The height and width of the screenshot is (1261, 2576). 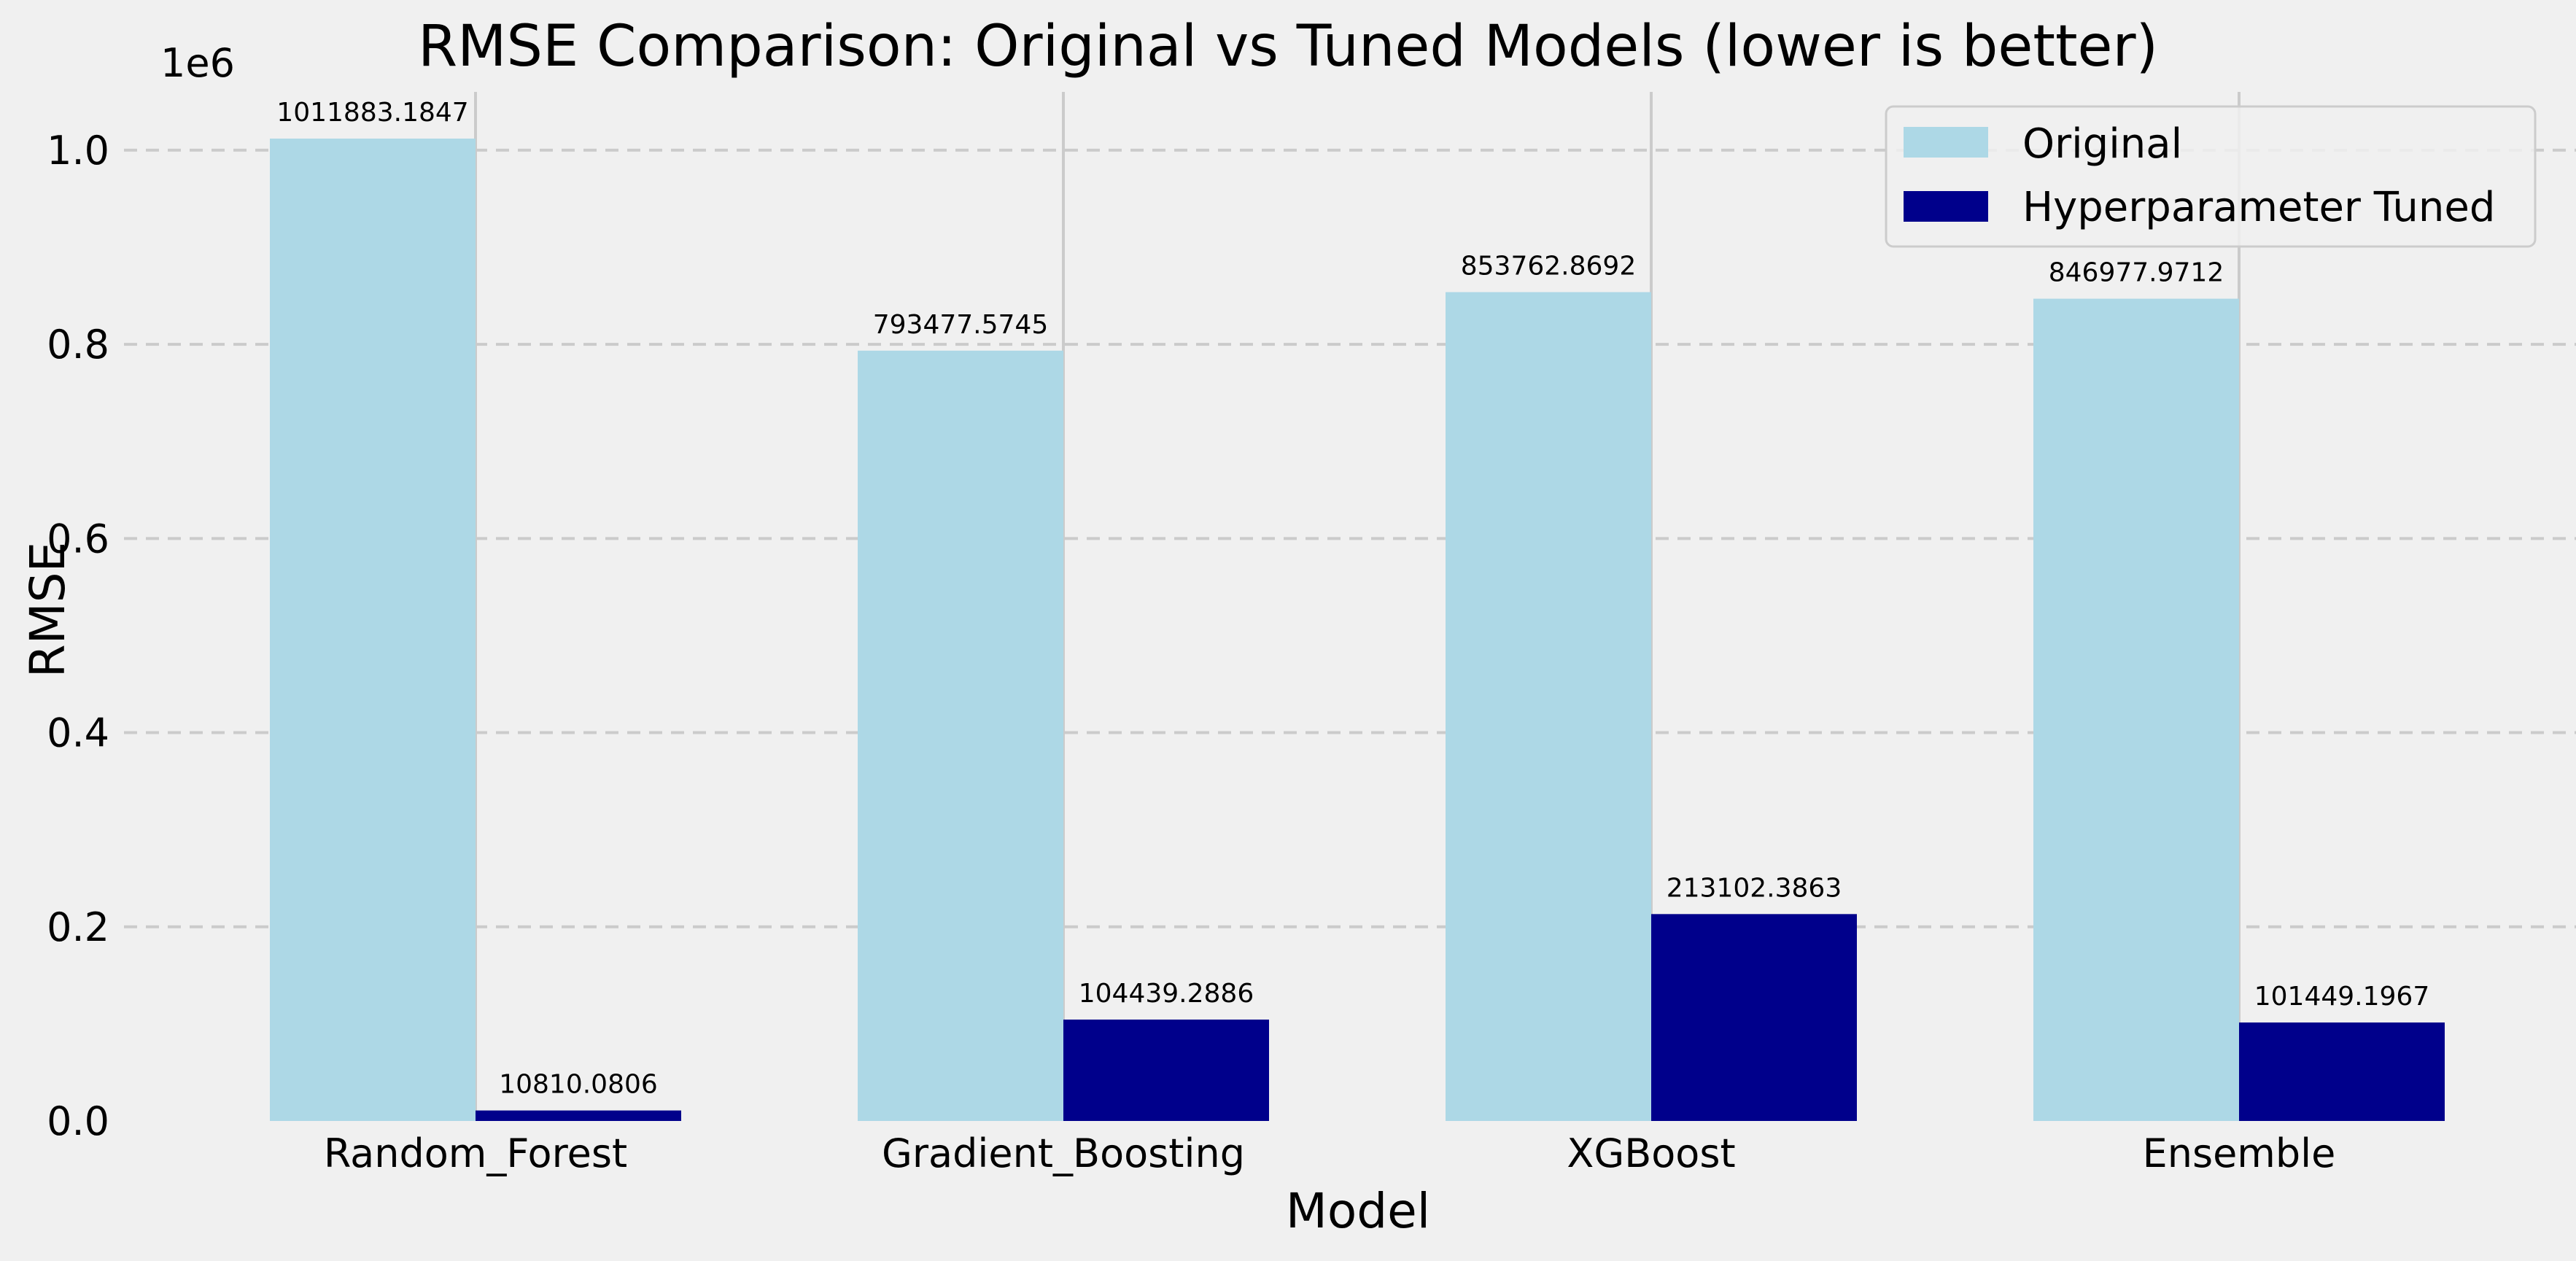 I want to click on x-tick-label: Ensemble, so click(x=2240, y=1153).